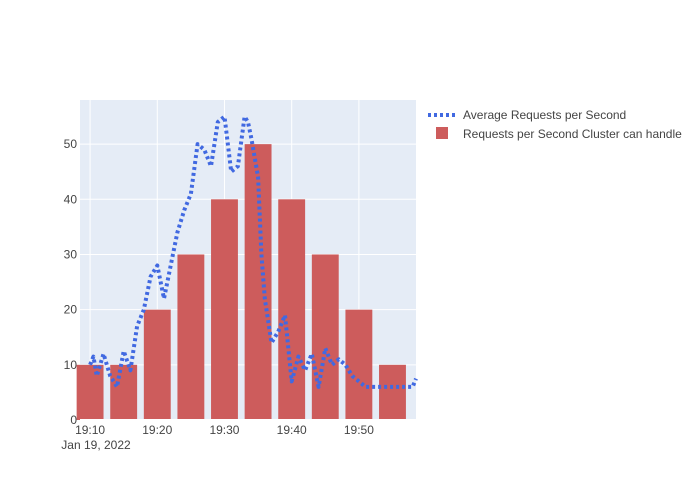 The height and width of the screenshot is (500, 700). Describe the element at coordinates (71, 199) in the screenshot. I see `y-tick-label: 40` at that location.